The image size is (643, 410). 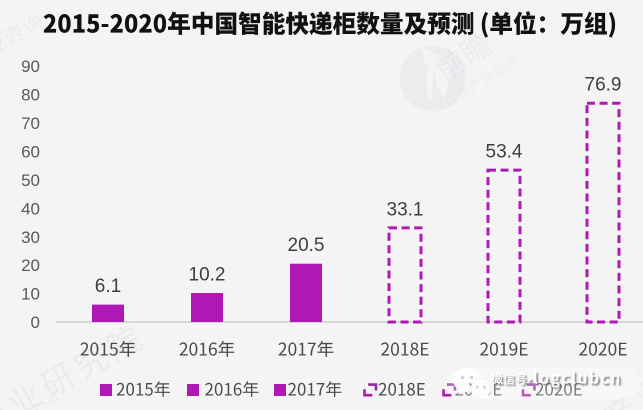 What do you see at coordinates (30, 294) in the screenshot?
I see `svg-text: 10` at bounding box center [30, 294].